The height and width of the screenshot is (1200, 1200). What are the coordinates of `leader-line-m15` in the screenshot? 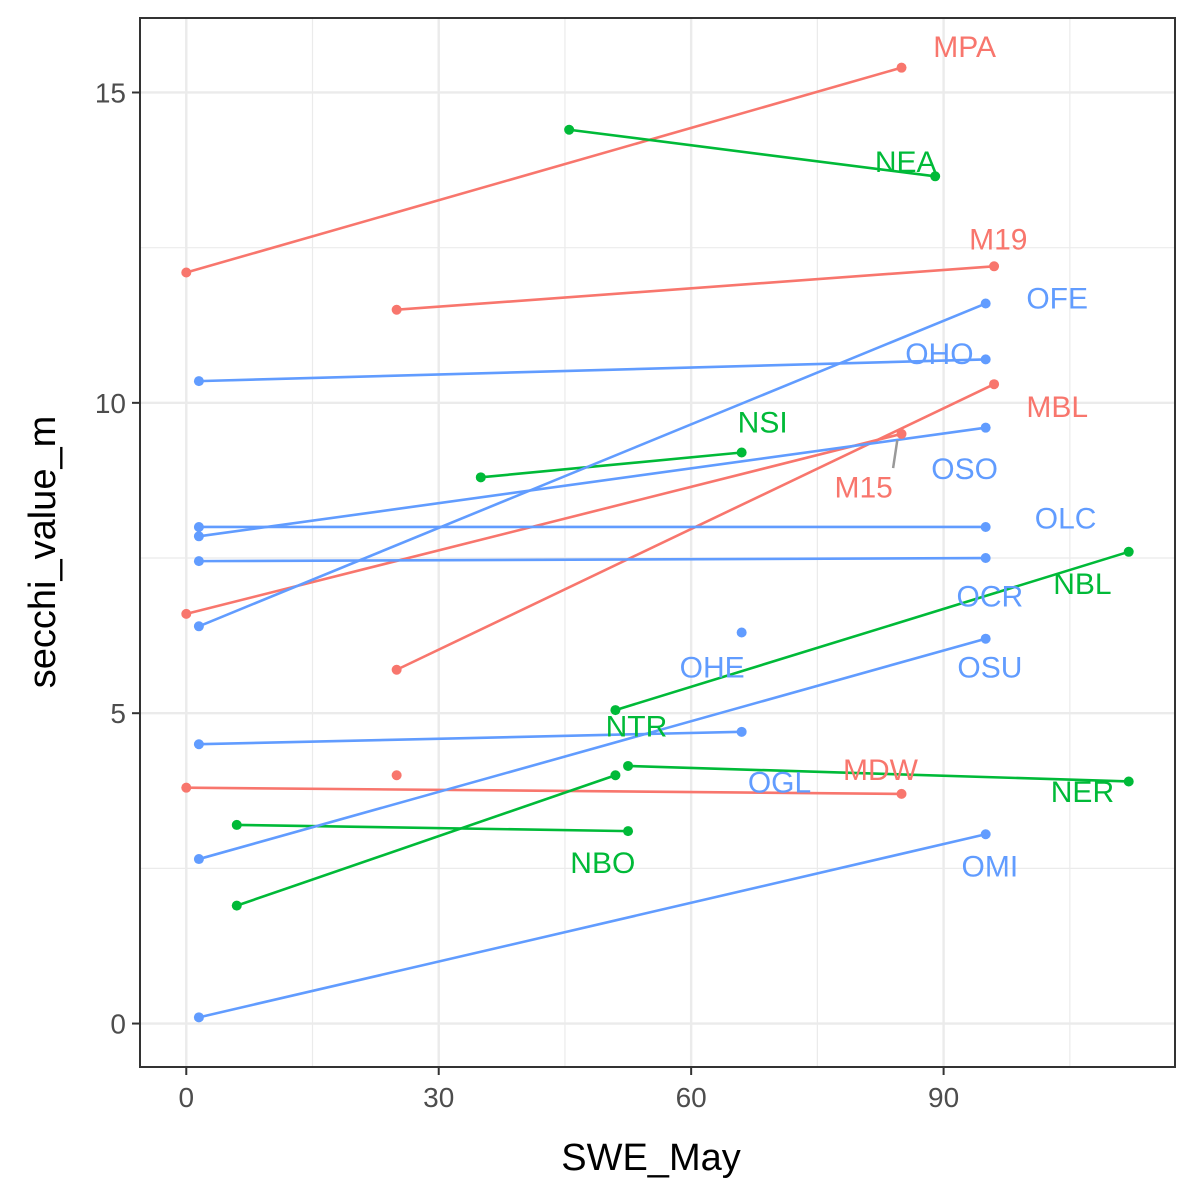 It's located at (895, 454).